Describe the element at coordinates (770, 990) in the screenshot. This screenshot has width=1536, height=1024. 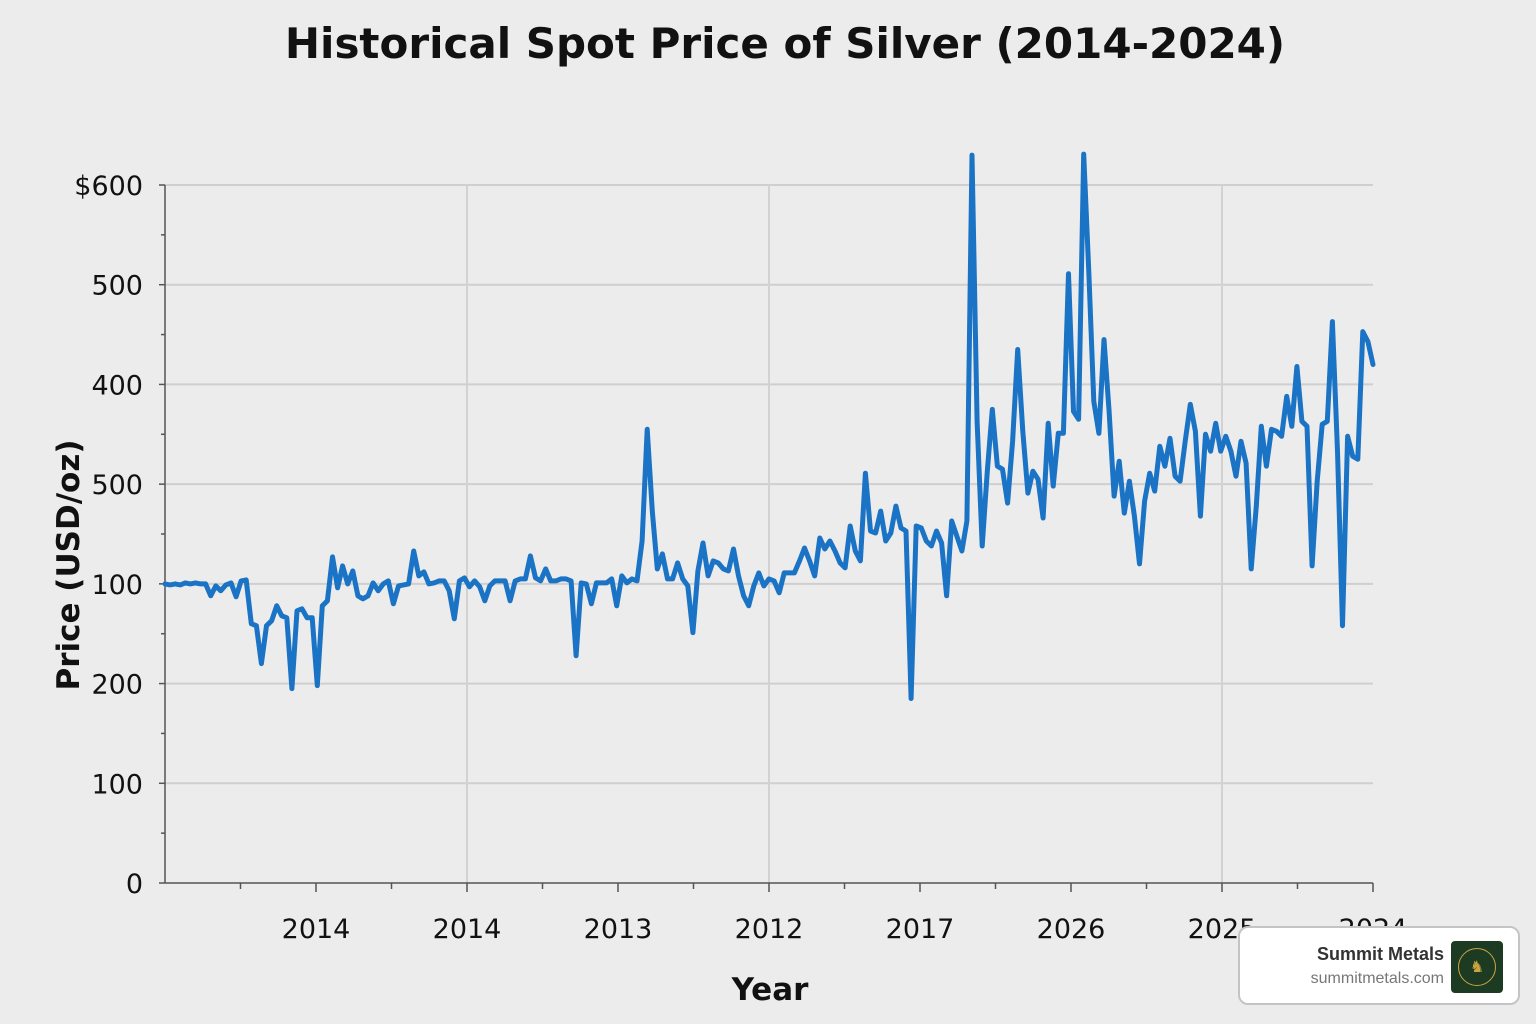
I see `x-axis-label: Year` at that location.